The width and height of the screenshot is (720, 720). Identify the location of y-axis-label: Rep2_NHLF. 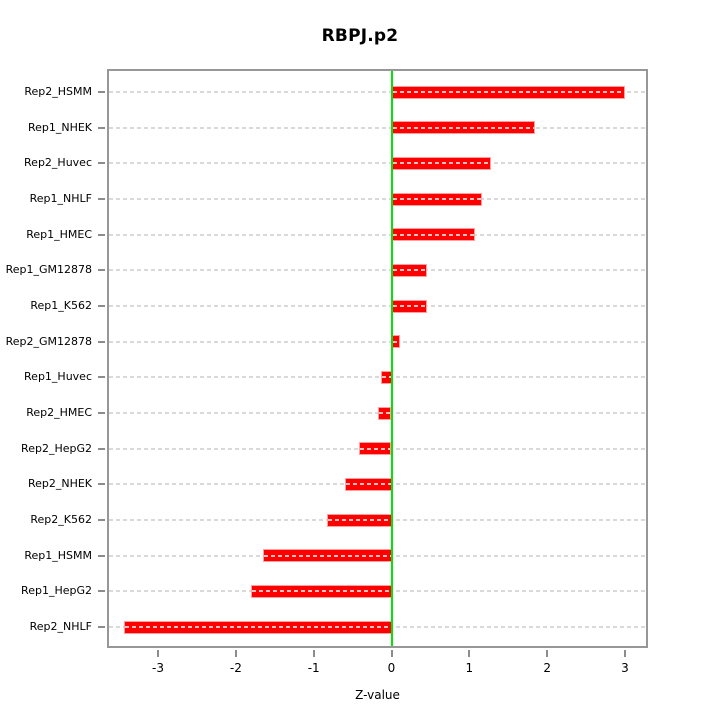
(60, 626).